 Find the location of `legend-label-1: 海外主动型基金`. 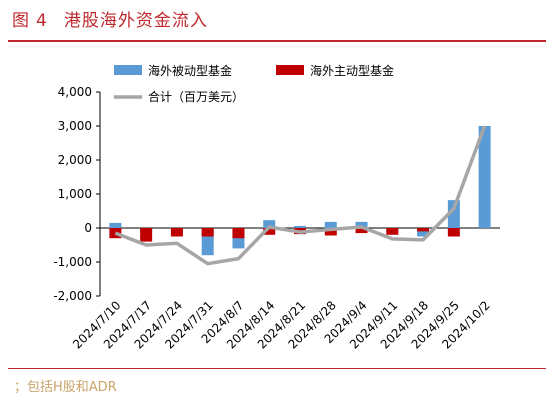

legend-label-1: 海外主动型基金 is located at coordinates (352, 70).